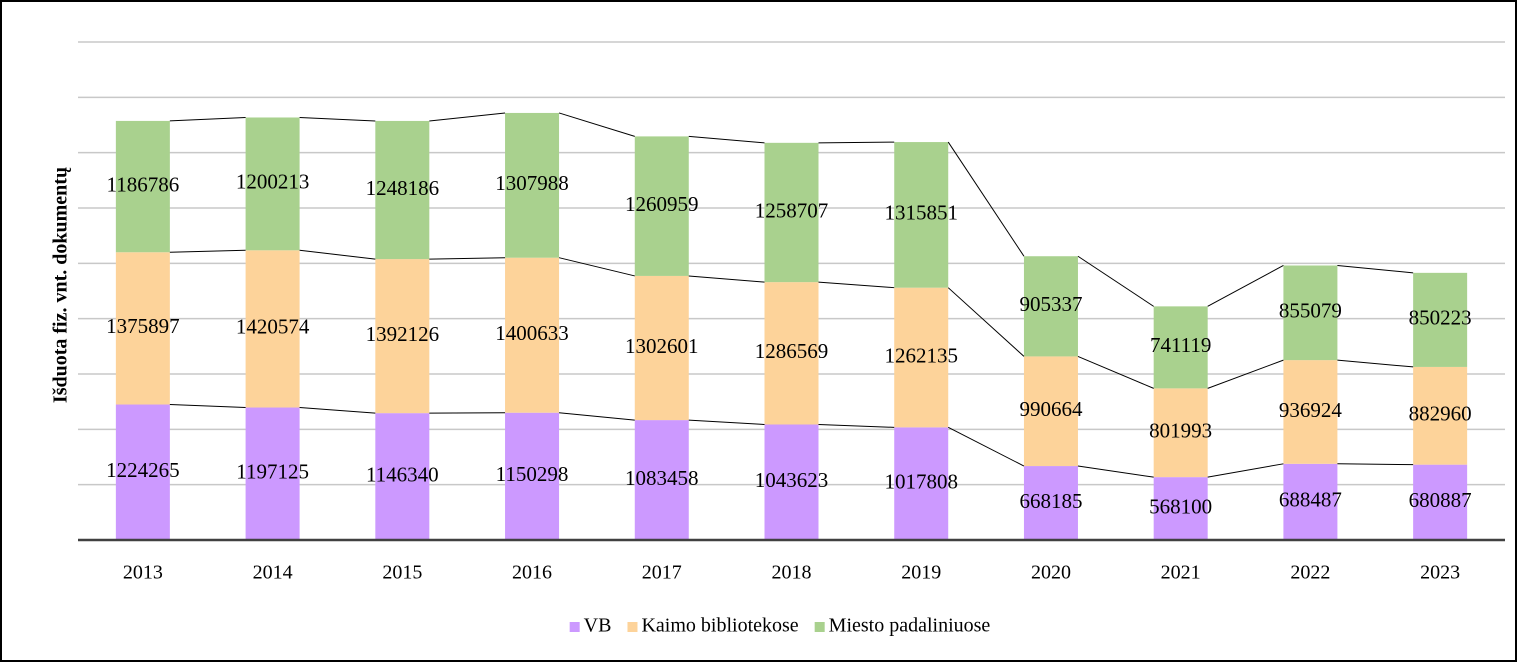 This screenshot has width=1517, height=662. Describe the element at coordinates (598, 626) in the screenshot. I see `legend-label: VB` at that location.